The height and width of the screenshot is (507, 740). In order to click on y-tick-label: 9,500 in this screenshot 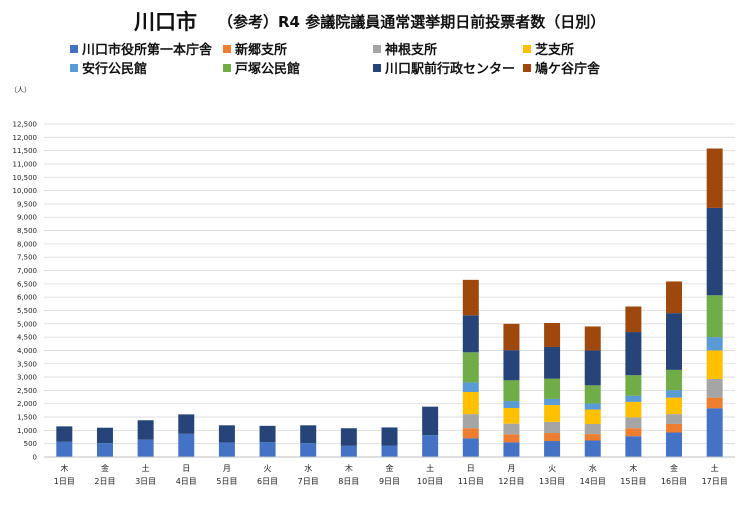, I will do `click(27, 204)`.